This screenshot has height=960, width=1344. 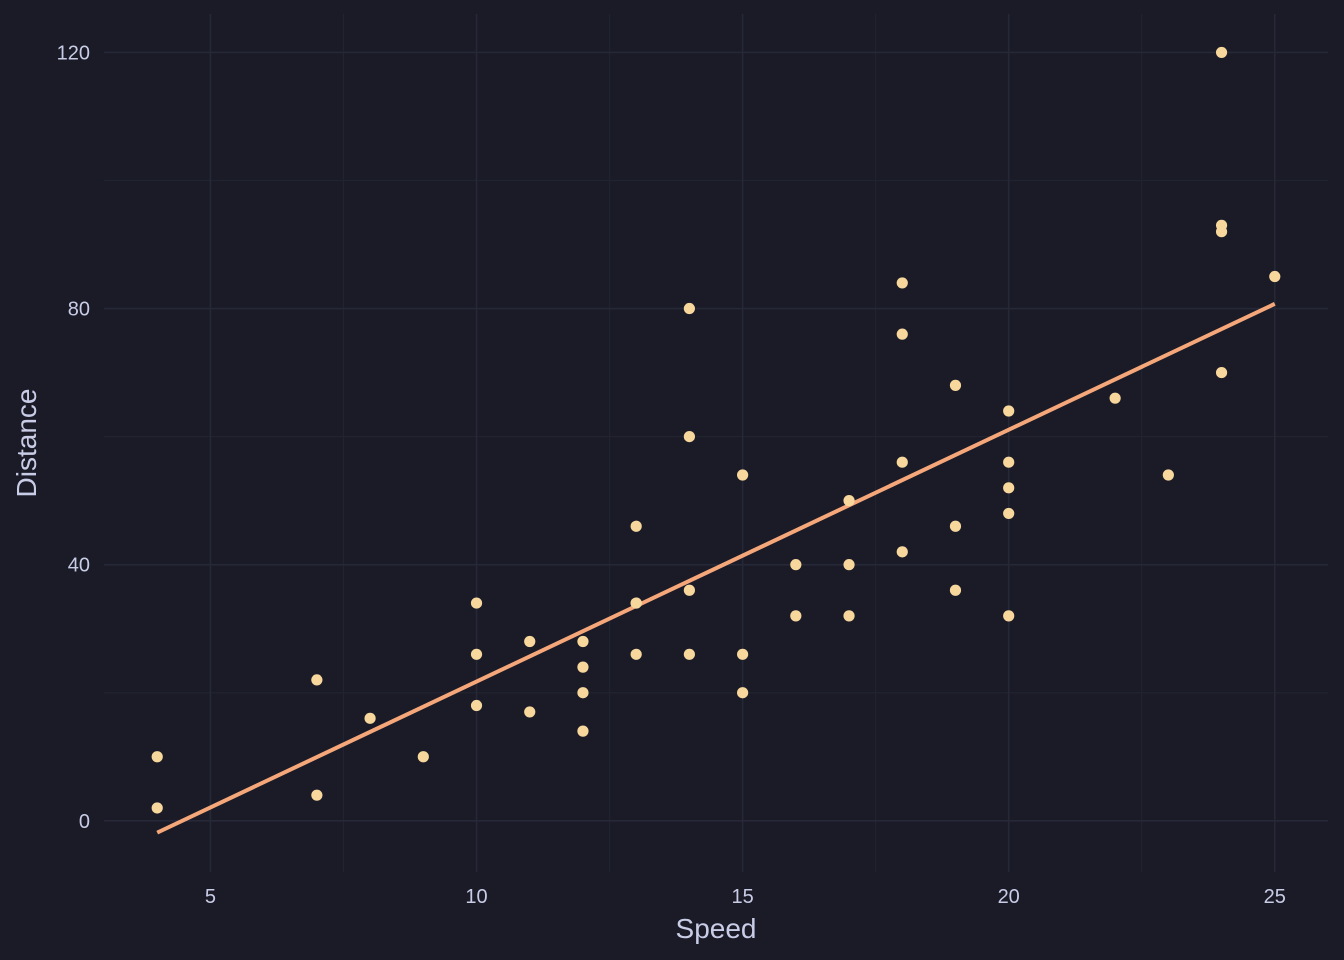 I want to click on y-tick-label: 120, so click(x=73, y=53).